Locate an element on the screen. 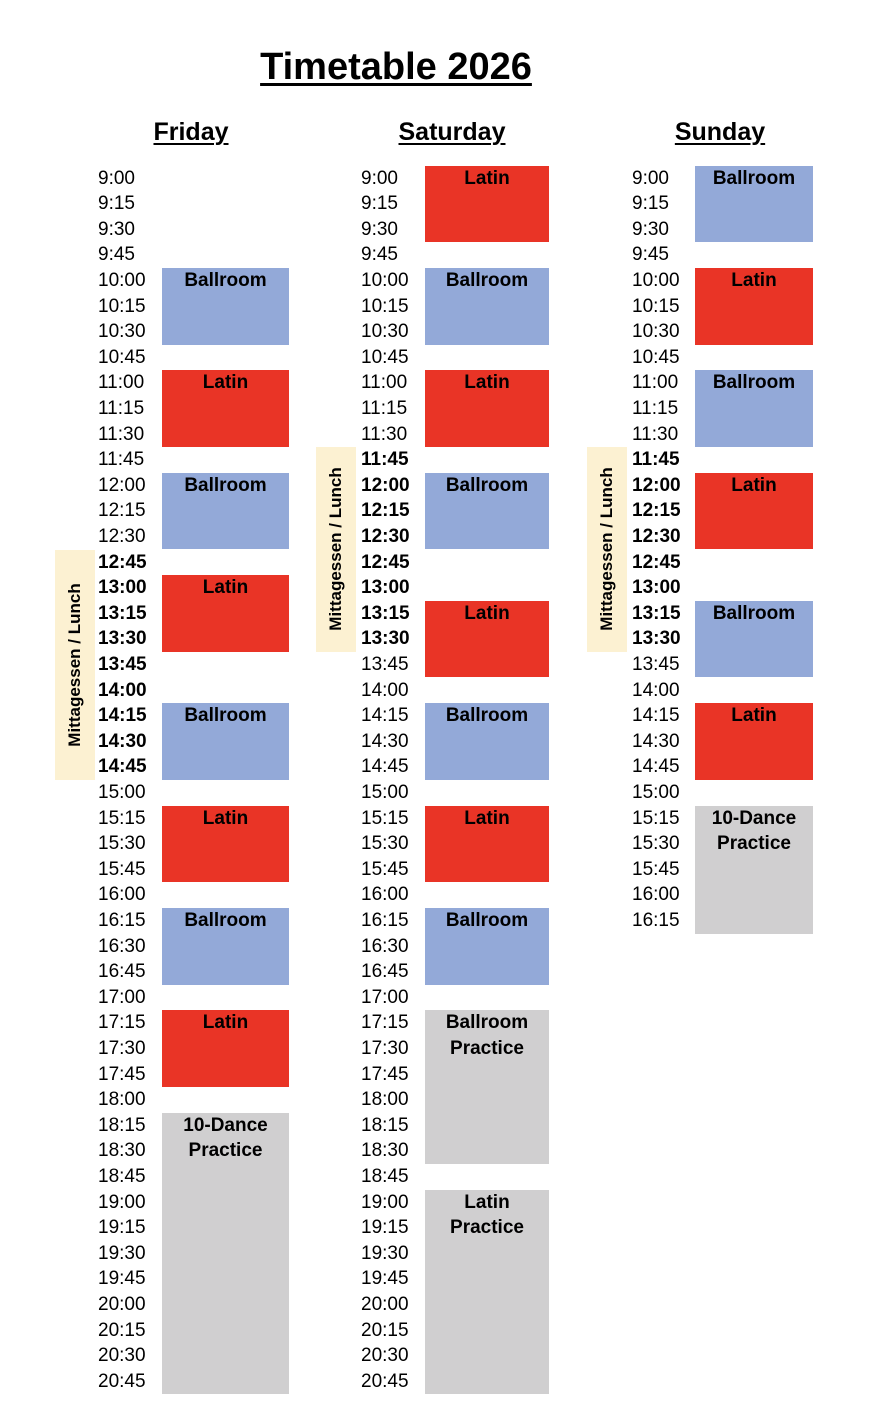 This screenshot has height=1426, width=894. time-label: 19:45 is located at coordinates (385, 1279).